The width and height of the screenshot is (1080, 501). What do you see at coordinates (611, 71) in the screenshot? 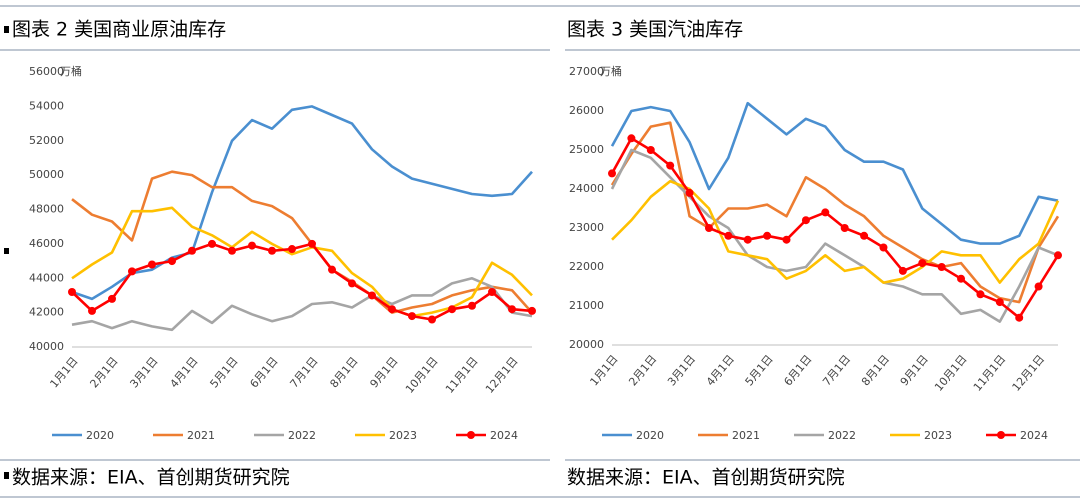
I see `y-axis-label: 万桶` at bounding box center [611, 71].